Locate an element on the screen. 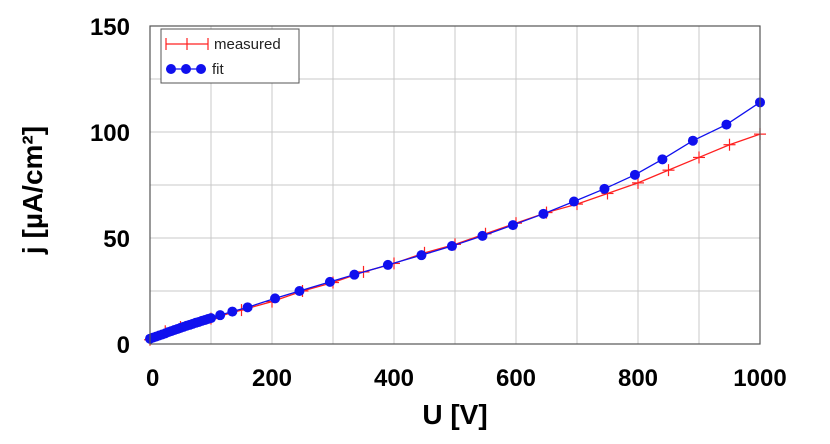 The height and width of the screenshot is (444, 830). legend: measured fit is located at coordinates (230, 56).